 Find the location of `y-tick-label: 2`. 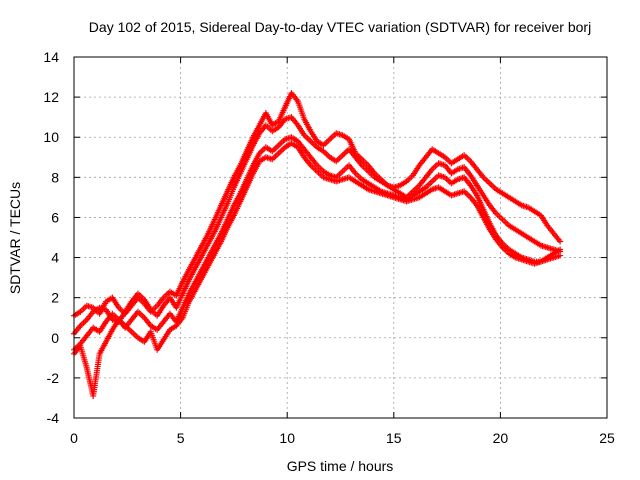

y-tick-label: 2 is located at coordinates (55, 298).